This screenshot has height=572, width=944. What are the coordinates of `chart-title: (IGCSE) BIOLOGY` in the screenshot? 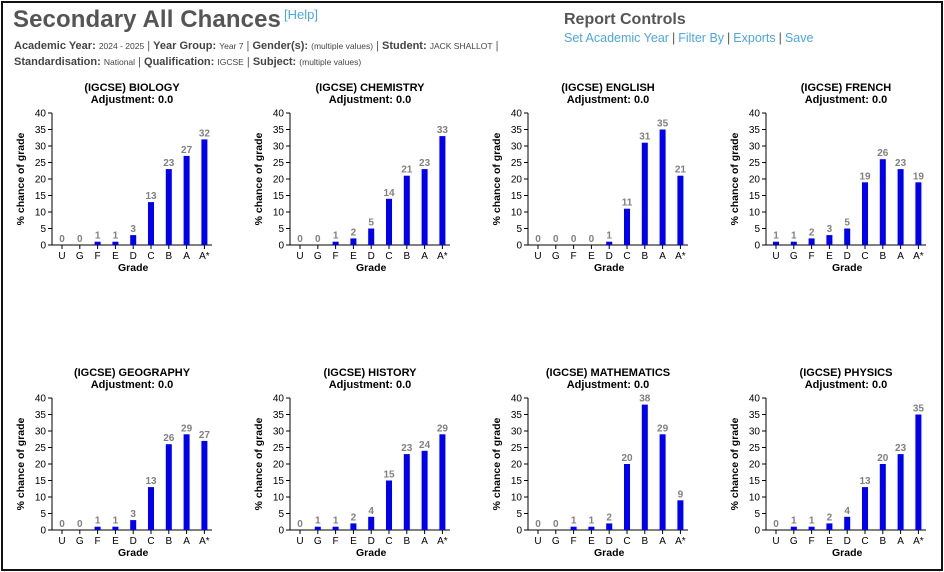 It's located at (132, 88).